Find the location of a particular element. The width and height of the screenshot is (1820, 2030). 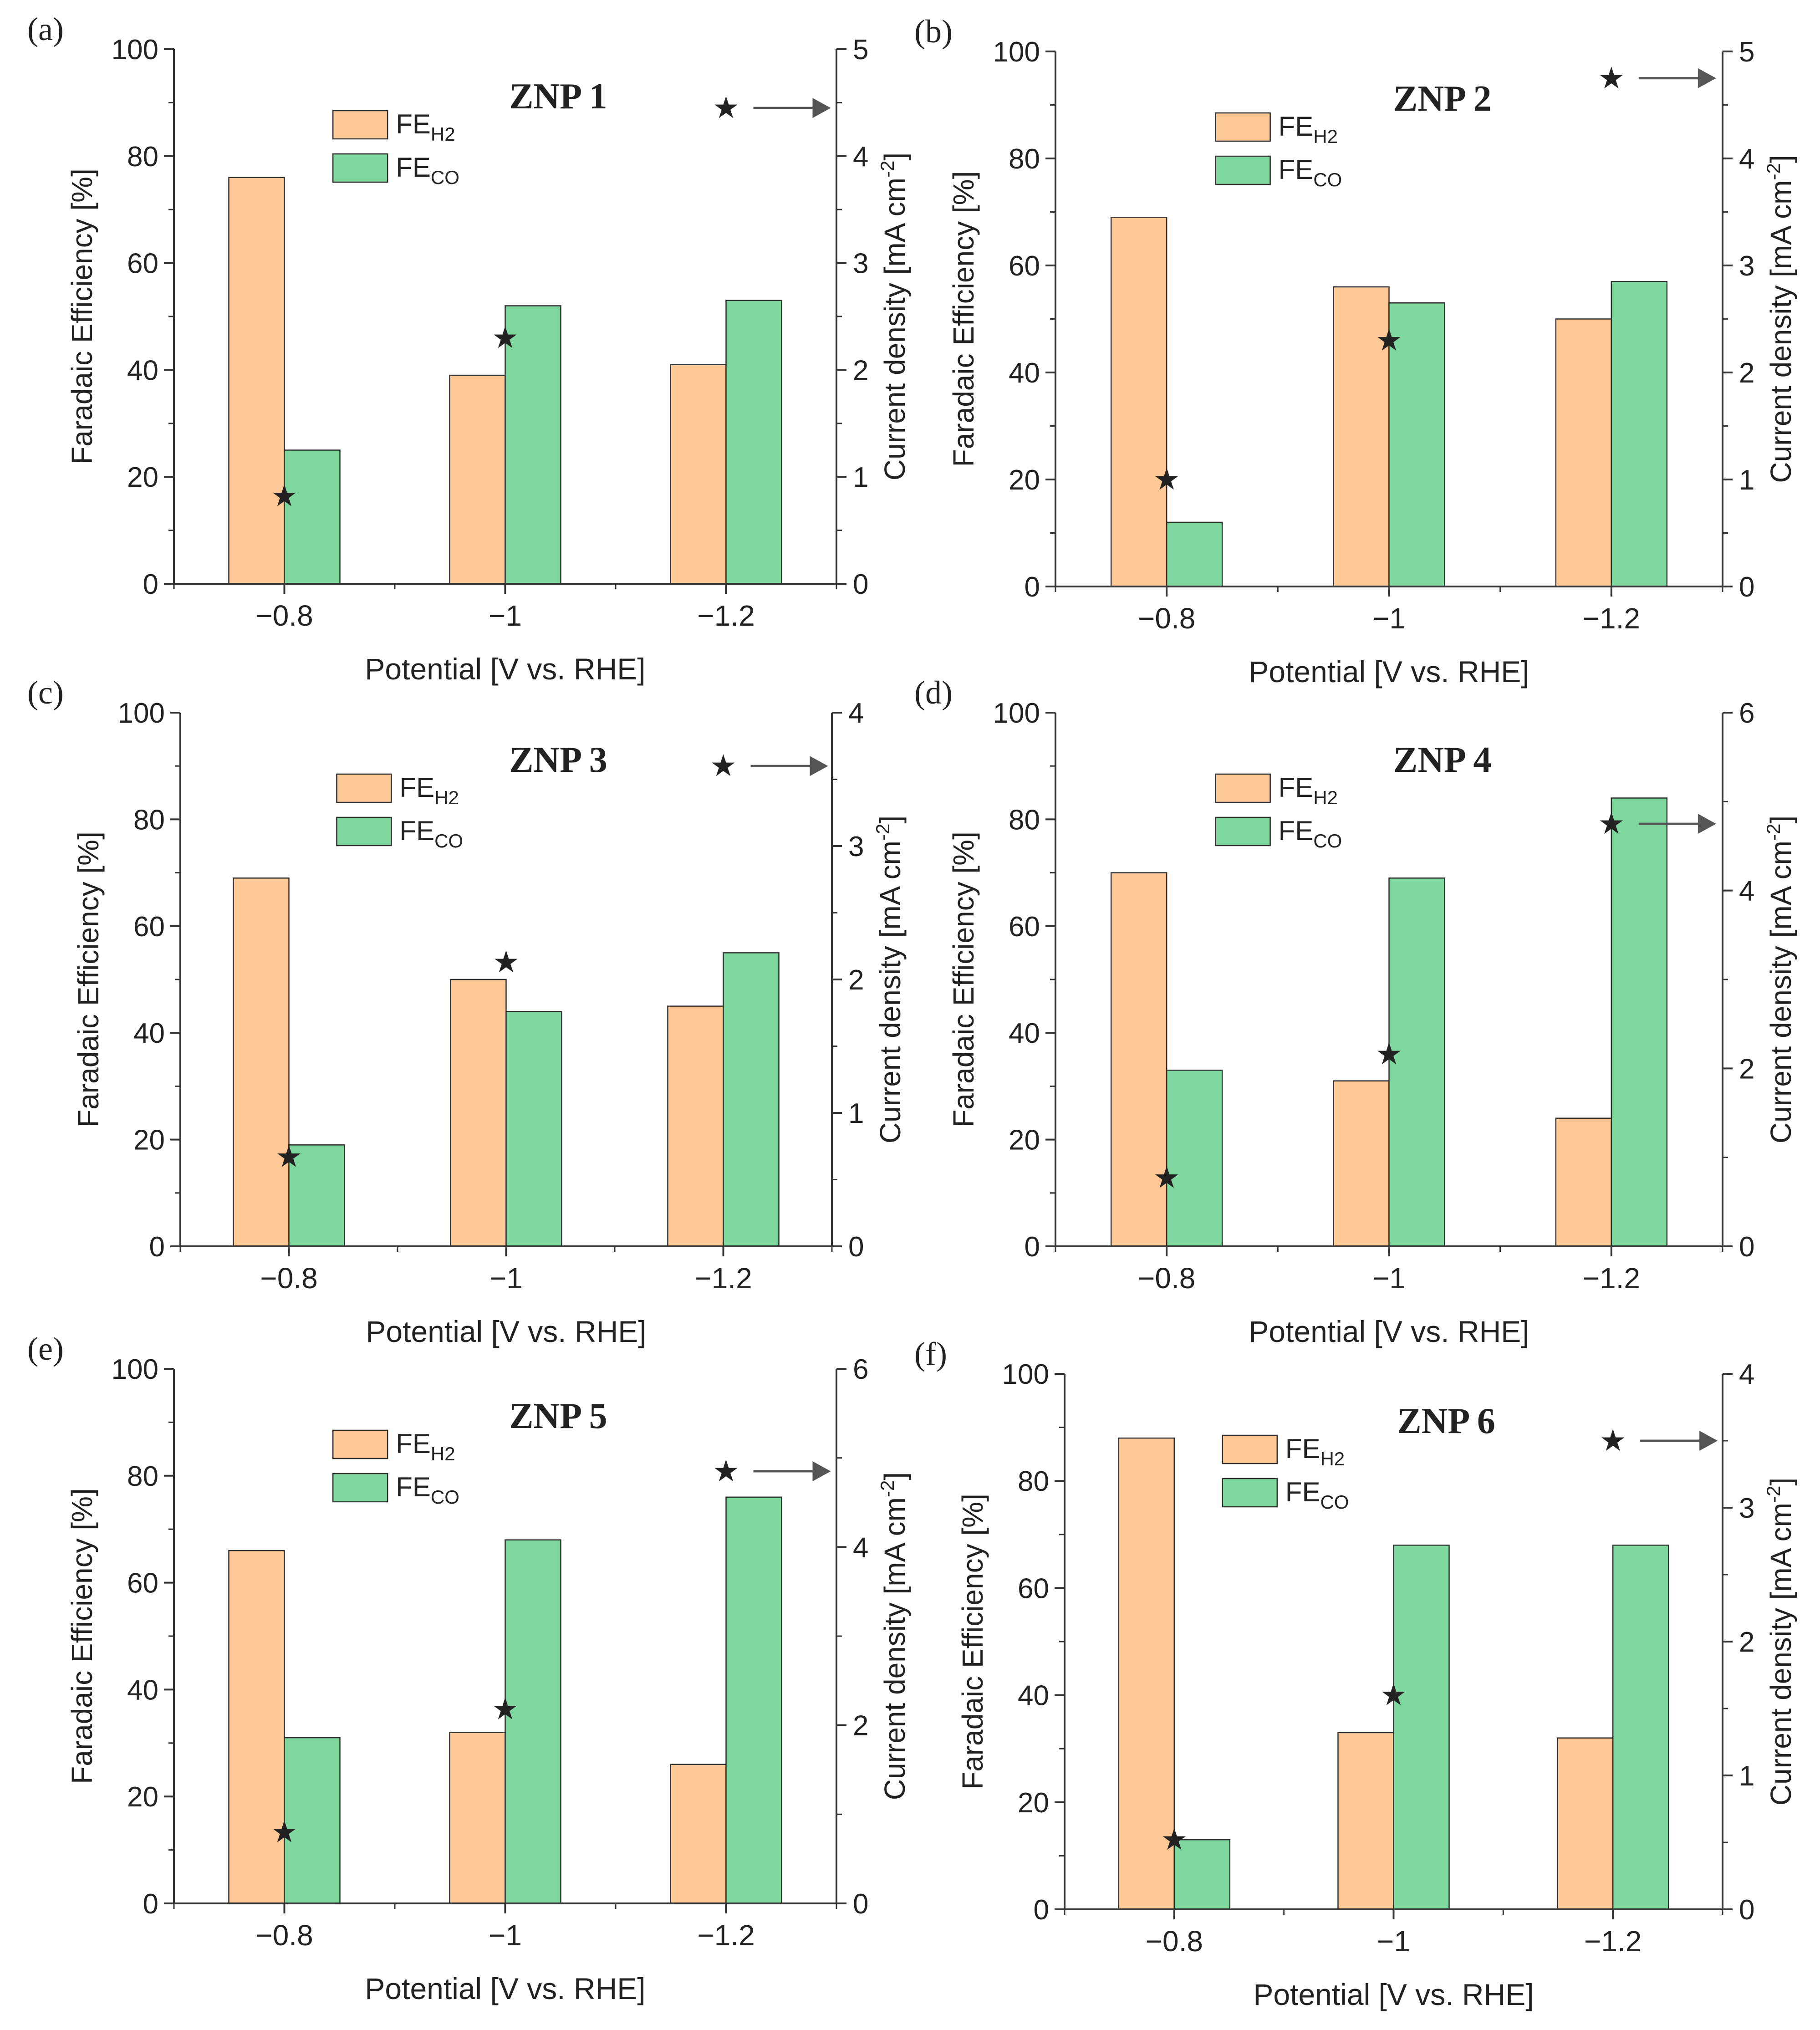

panel-letter: (c) is located at coordinates (45, 692).